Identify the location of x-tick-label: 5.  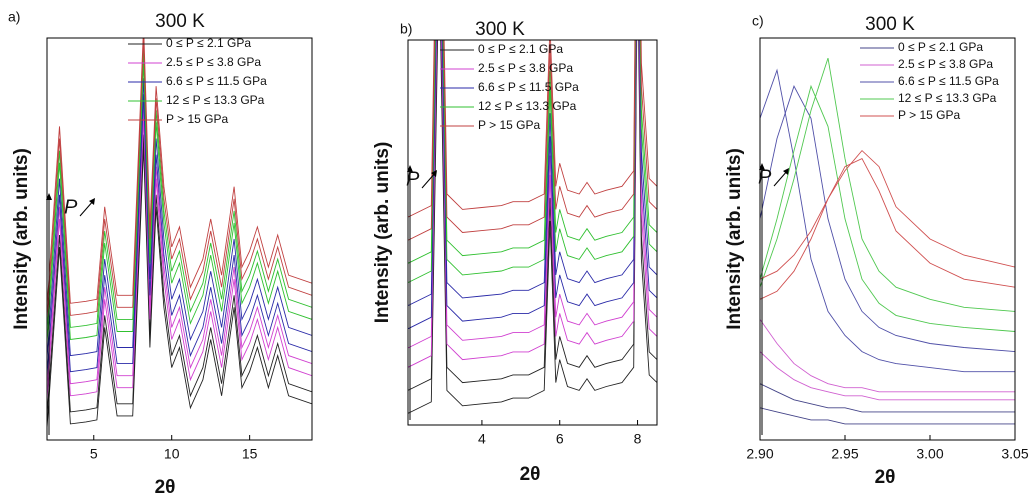
(94, 454).